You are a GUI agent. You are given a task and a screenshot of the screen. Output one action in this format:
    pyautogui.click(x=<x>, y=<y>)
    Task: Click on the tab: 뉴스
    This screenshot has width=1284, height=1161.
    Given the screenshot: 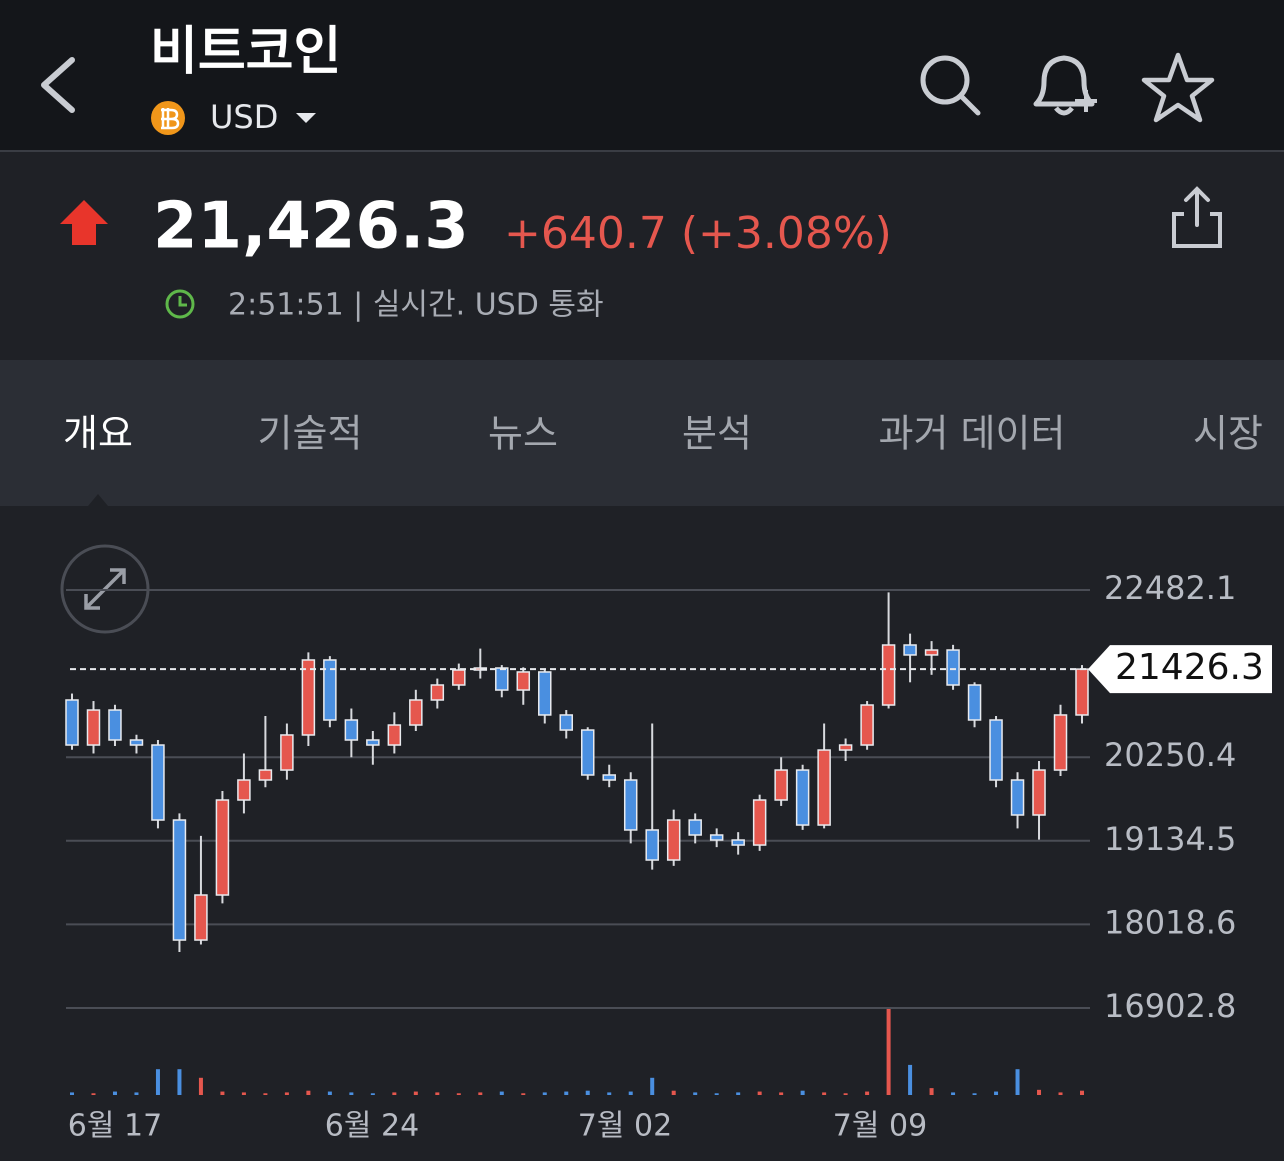 What is the action you would take?
    pyautogui.click(x=523, y=434)
    